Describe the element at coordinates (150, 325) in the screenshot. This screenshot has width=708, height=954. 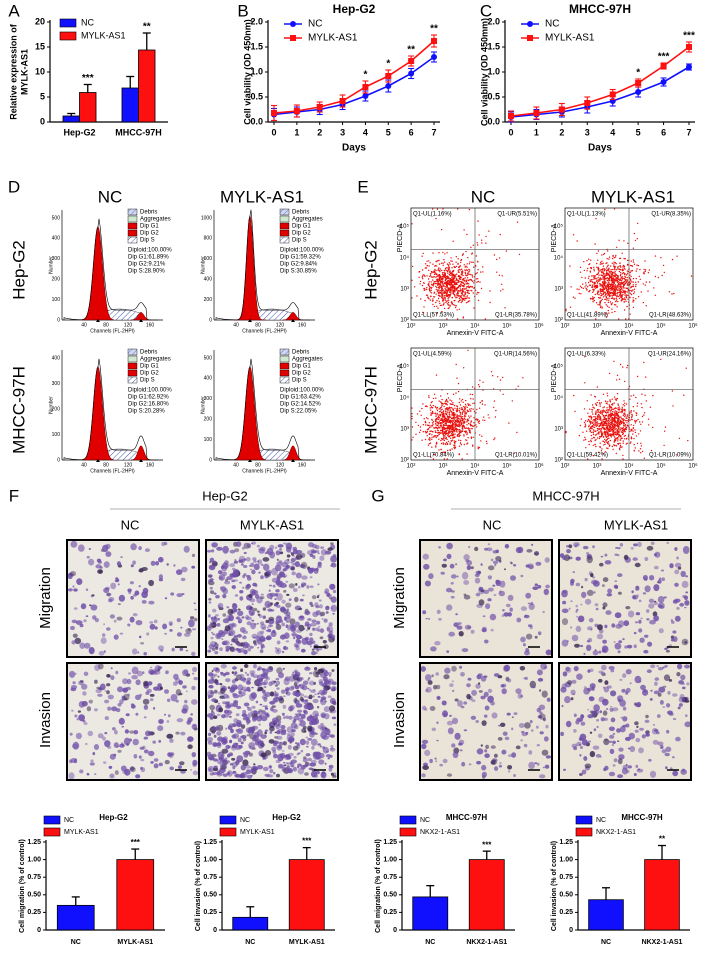
I see `x-tick-label: 160` at that location.